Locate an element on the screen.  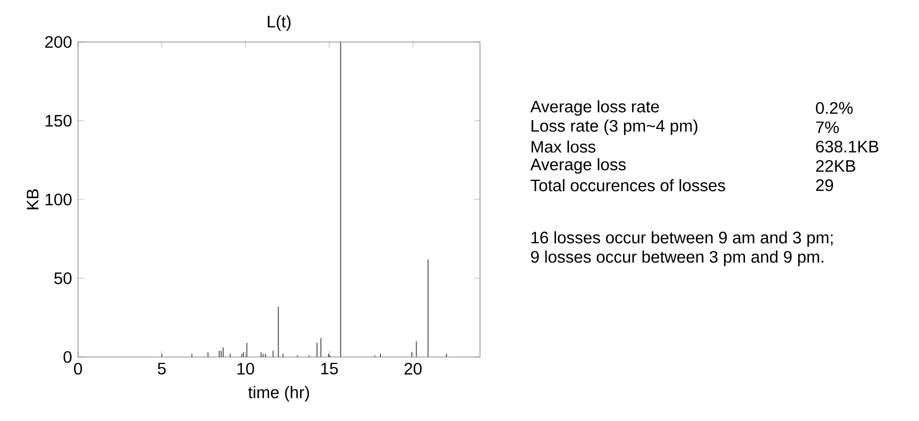
x-tick-label: 20 is located at coordinates (413, 368).